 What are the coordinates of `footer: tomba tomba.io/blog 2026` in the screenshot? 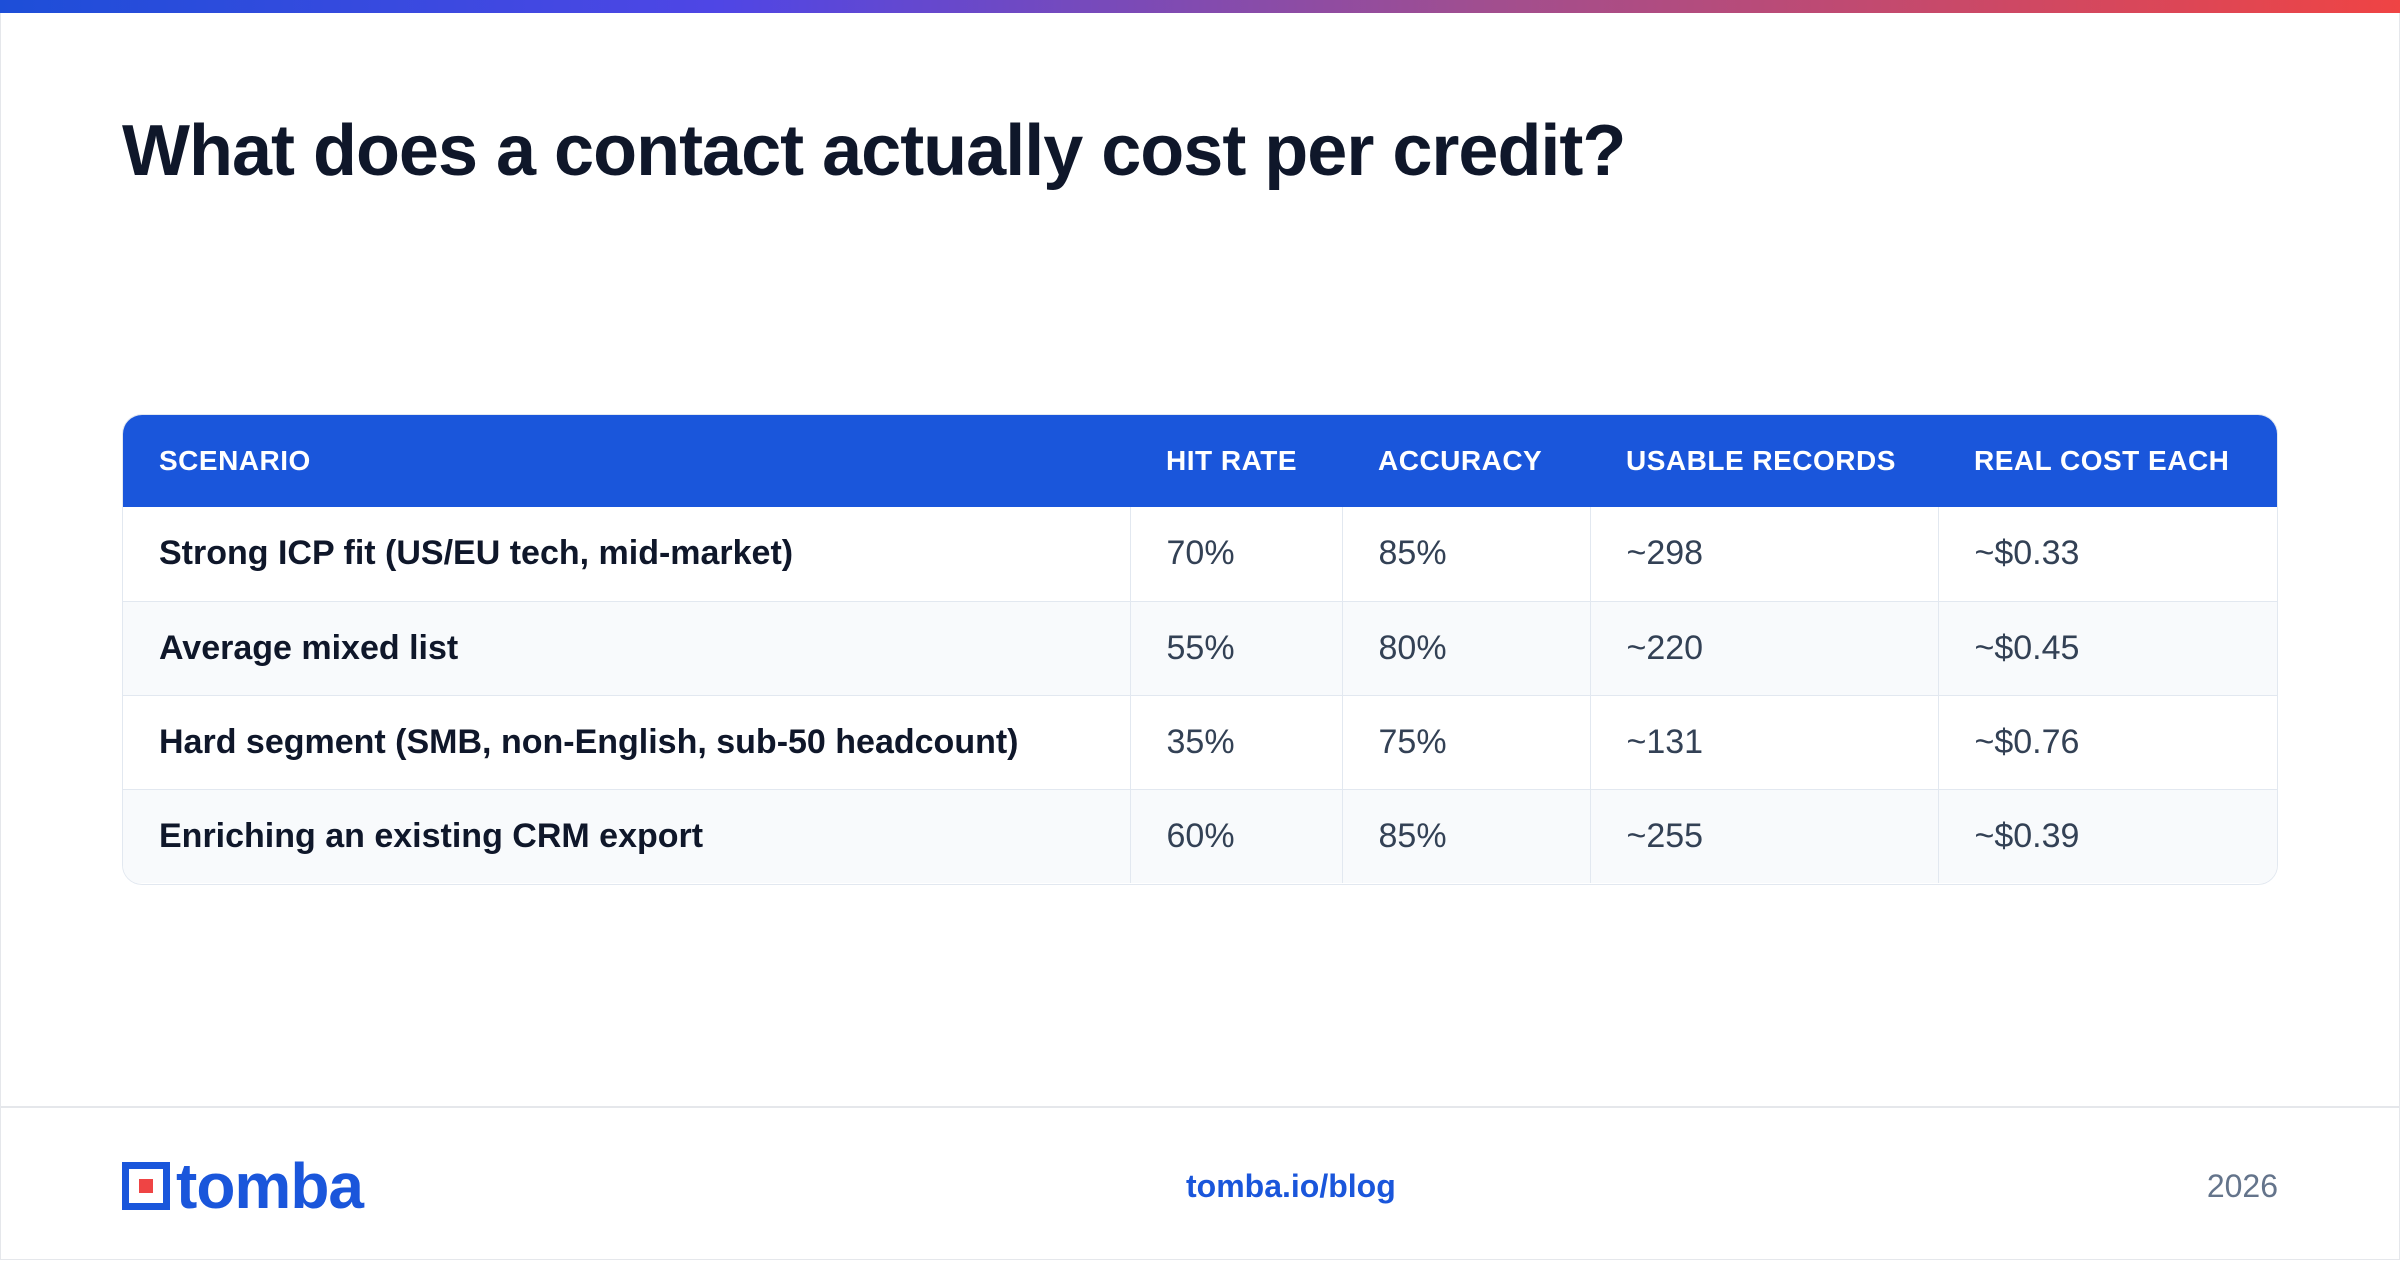 It's located at (1200, 1184).